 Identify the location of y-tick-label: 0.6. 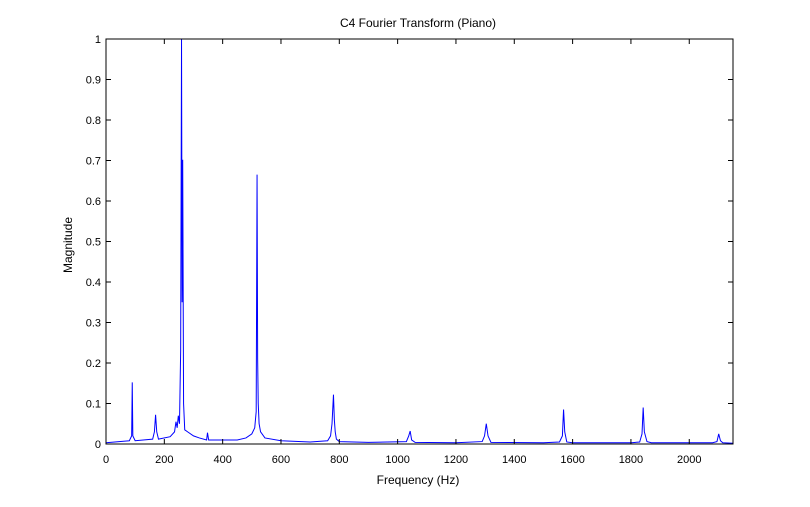
(93, 202).